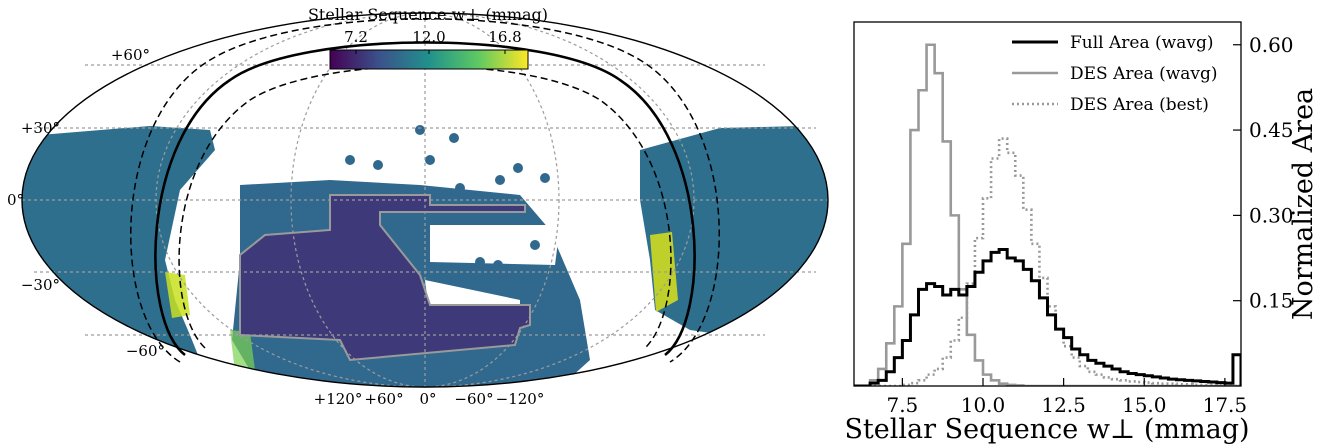 The height and width of the screenshot is (447, 1330). I want to click on colorbar: Stellar Sequence w⊥ (mmag) 7.2 12.0 16.8, so click(428, 37).